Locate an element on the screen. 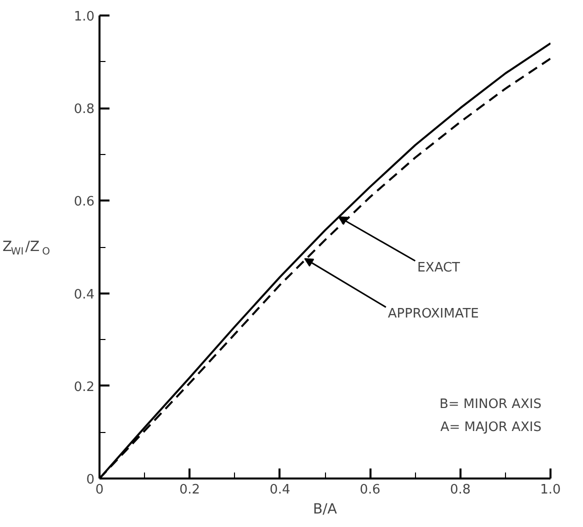 The height and width of the screenshot is (527, 583). x-tick-label: 0.8 is located at coordinates (460, 490).